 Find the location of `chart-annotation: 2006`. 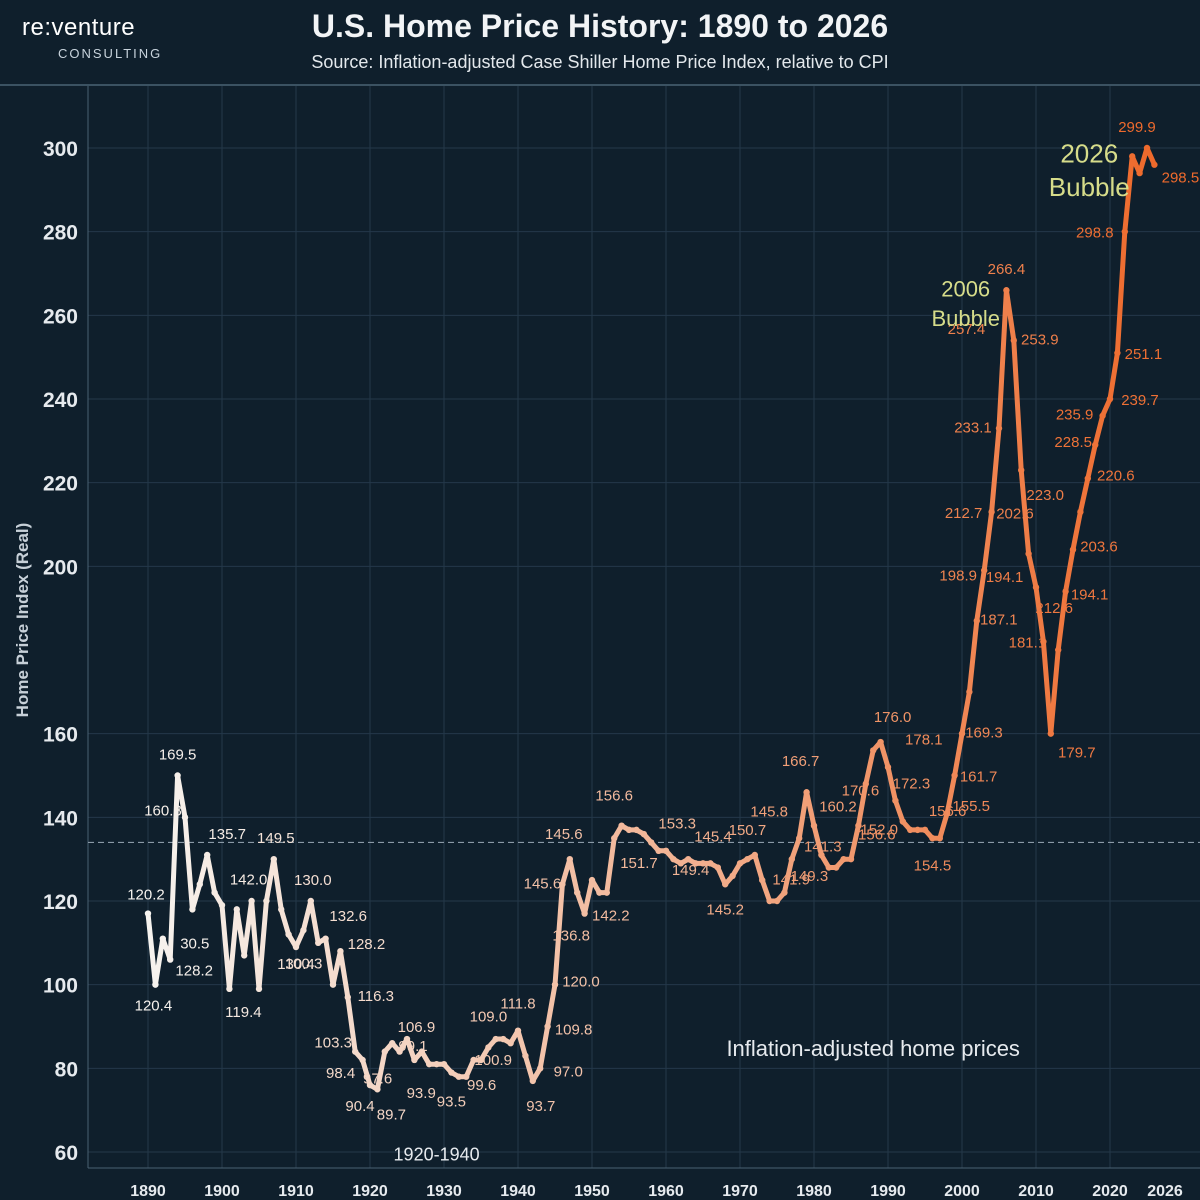

chart-annotation: 2006 is located at coordinates (965, 289).